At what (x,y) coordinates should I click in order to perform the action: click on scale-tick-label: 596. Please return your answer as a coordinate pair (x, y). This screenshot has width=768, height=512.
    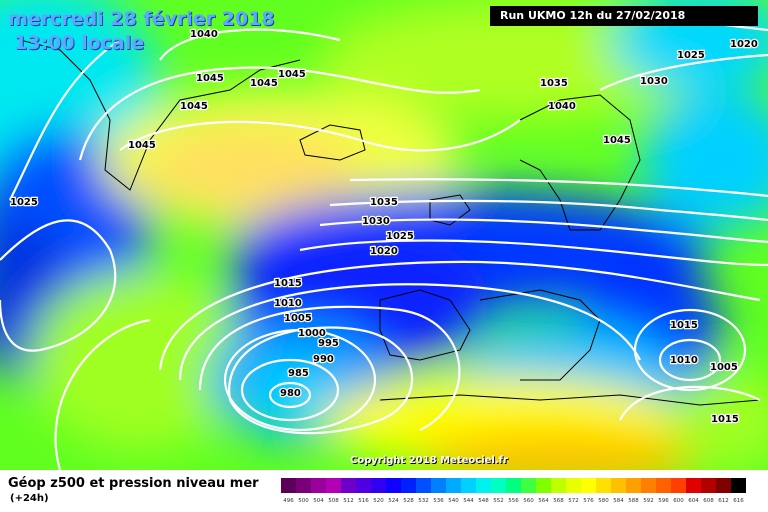
    Looking at the image, I should click on (663, 501).